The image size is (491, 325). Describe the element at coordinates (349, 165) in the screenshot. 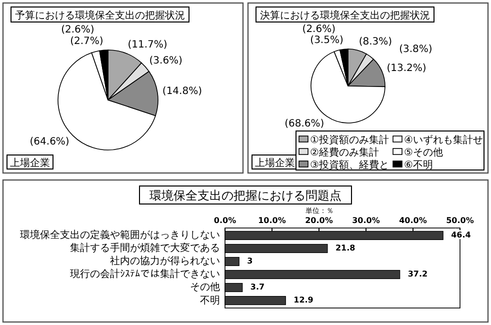

I see `legend-label: ③投資額、経費と` at that location.